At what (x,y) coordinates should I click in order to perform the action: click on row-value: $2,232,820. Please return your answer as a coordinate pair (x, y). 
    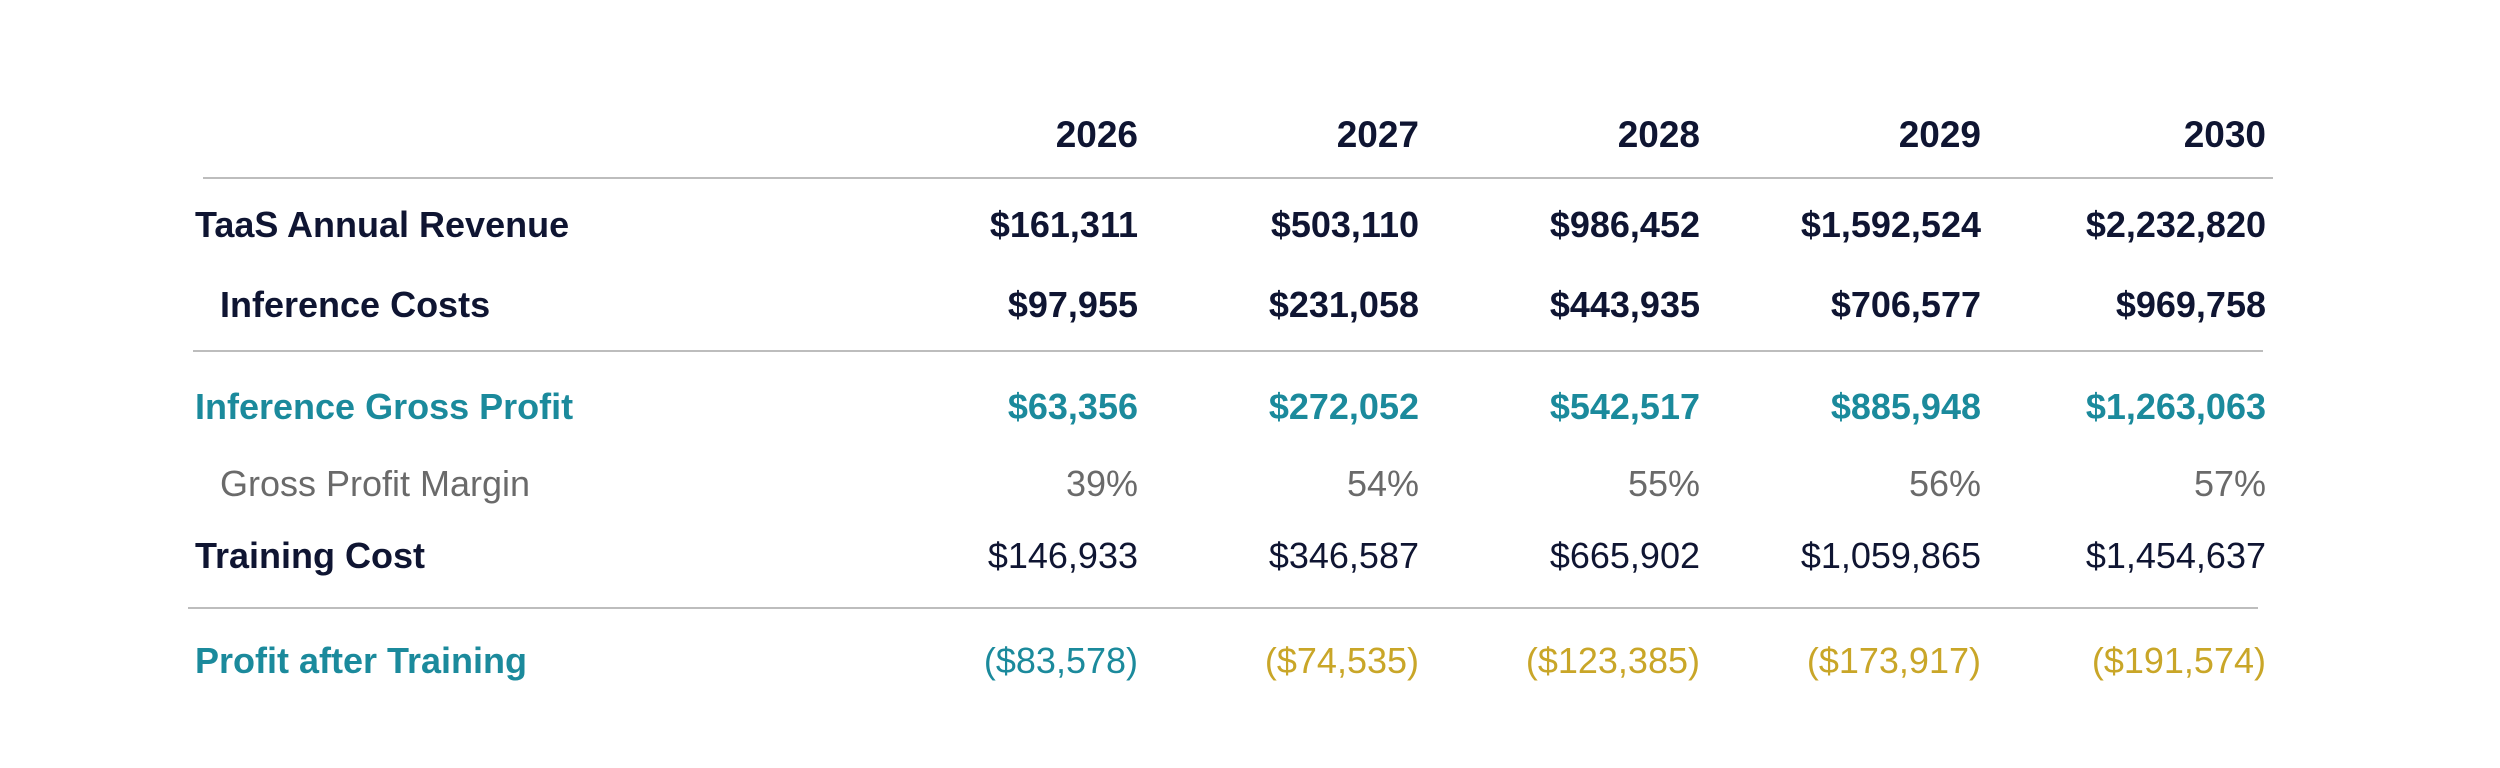
    Looking at the image, I should click on (2175, 224).